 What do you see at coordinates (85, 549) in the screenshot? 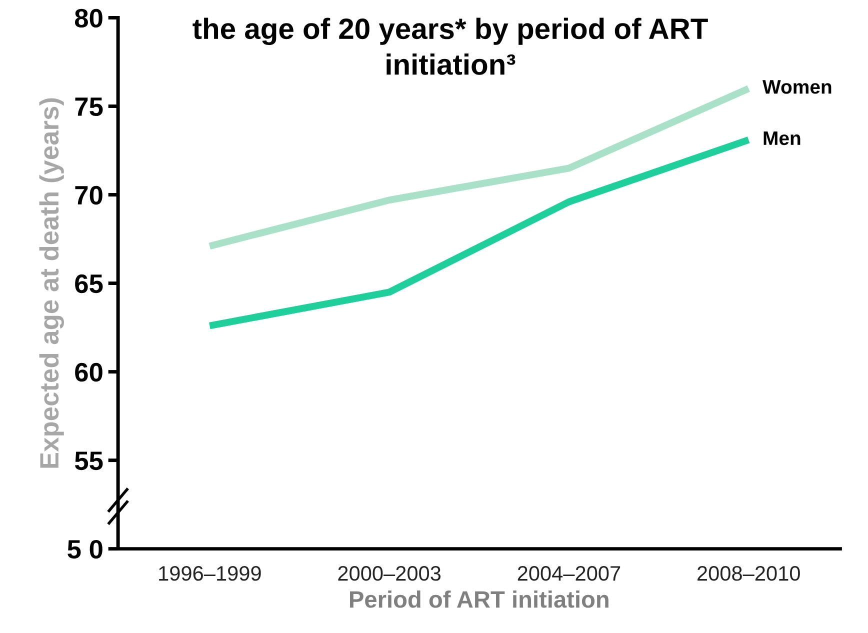
I see `y-tick-label: 5 0` at bounding box center [85, 549].